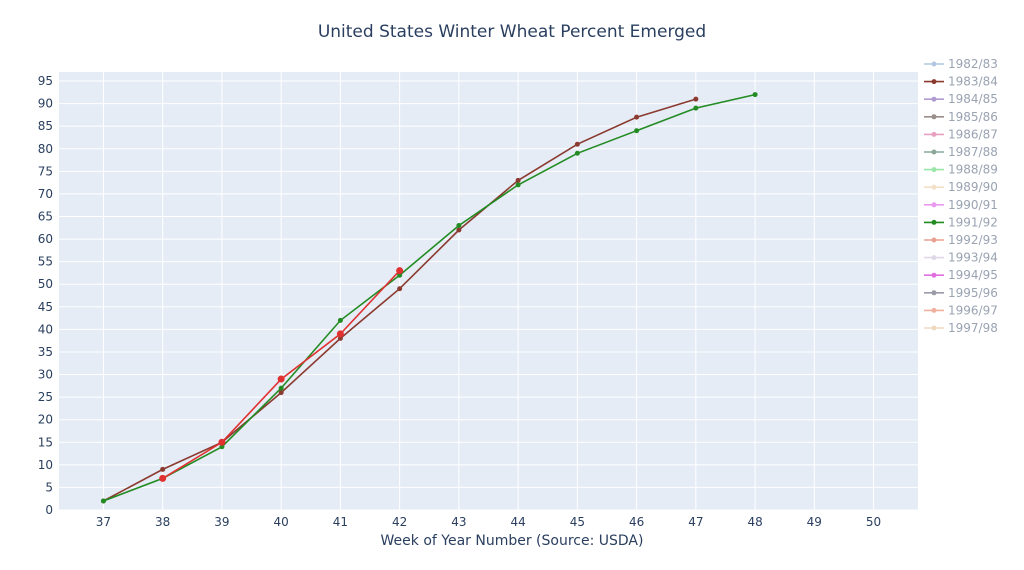 This screenshot has height=570, width=1024. I want to click on y-tick-label: 50, so click(45, 284).